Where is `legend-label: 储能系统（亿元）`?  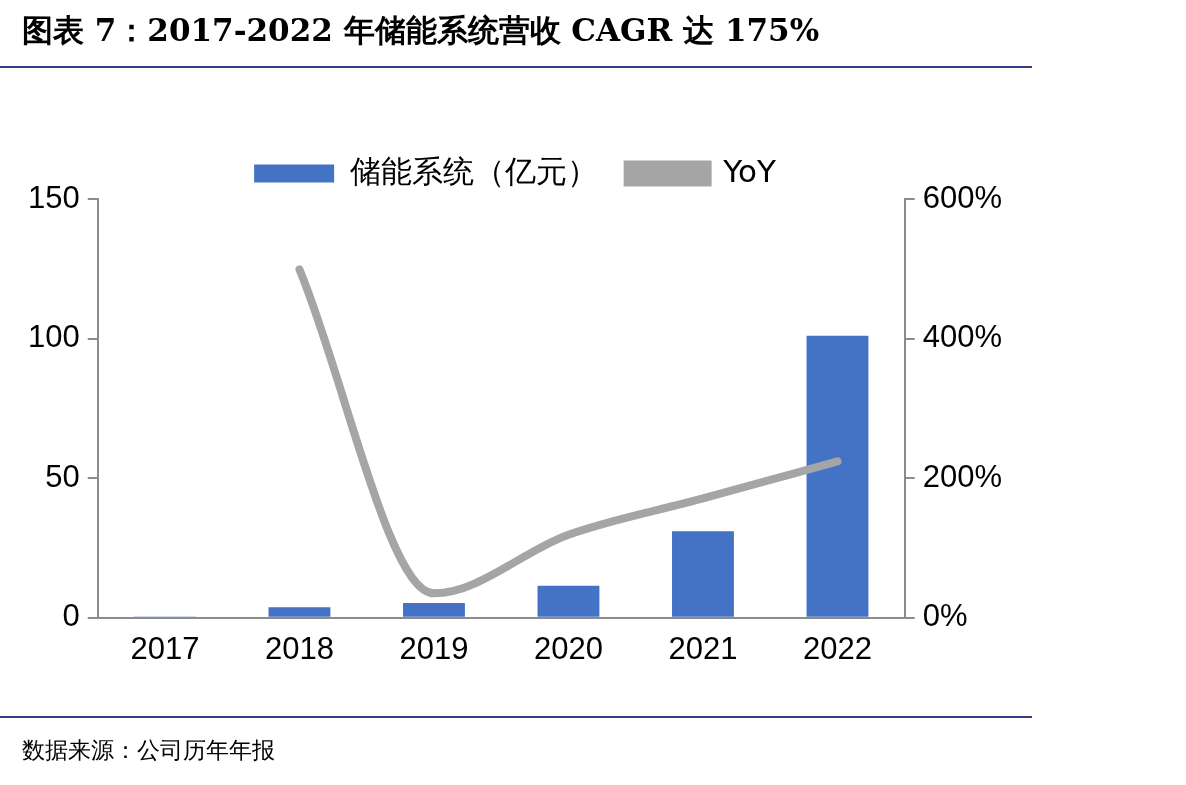
legend-label: 储能系统（亿元） is located at coordinates (473, 170).